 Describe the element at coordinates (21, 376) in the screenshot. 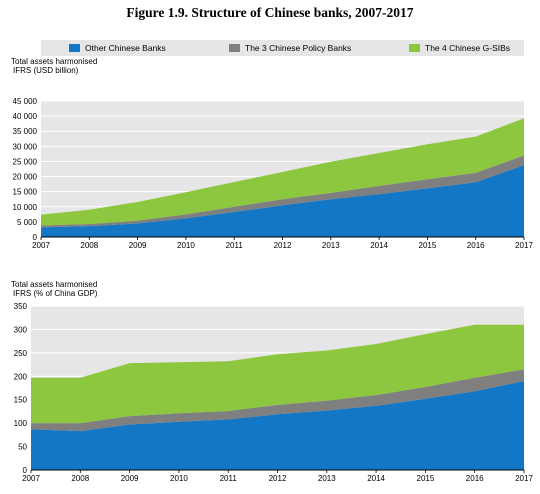

I see `y-tick-label: 200` at that location.